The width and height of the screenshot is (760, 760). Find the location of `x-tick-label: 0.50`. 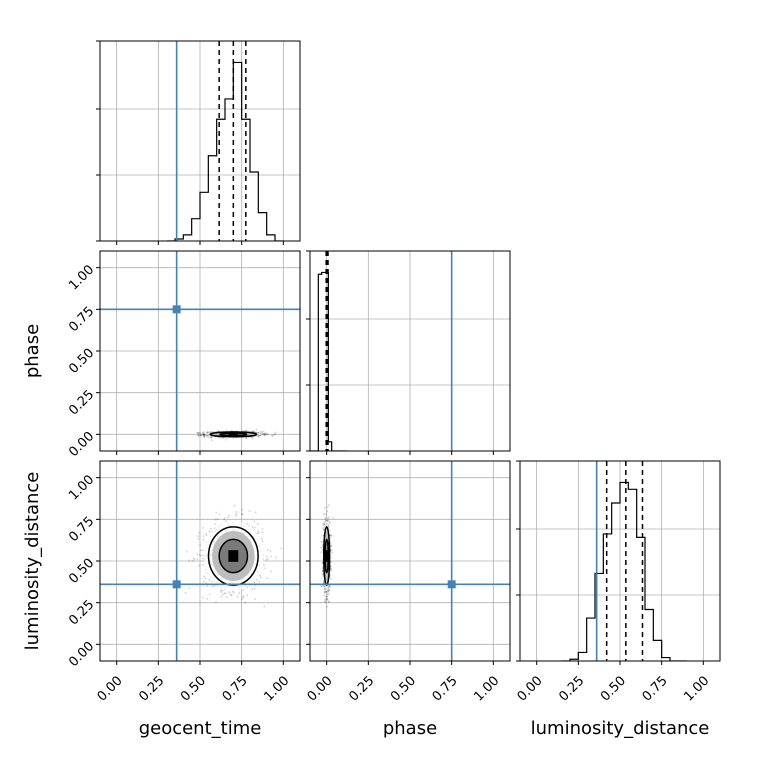

x-tick-label: 0.50 is located at coordinates (403, 688).